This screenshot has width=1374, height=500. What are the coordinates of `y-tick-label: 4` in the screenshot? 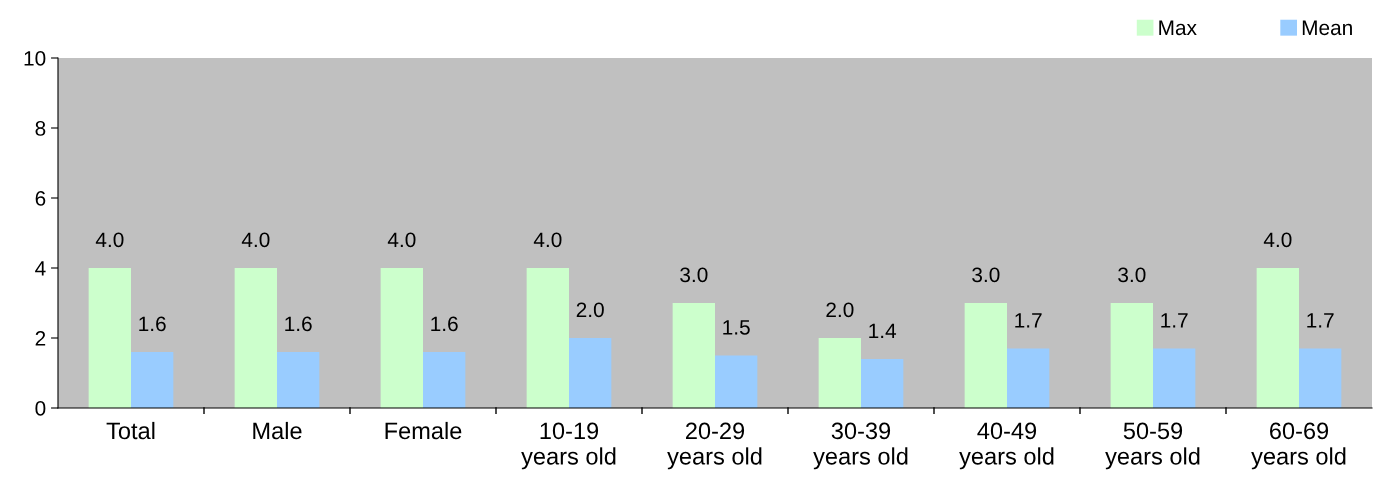 It's located at (40, 268).